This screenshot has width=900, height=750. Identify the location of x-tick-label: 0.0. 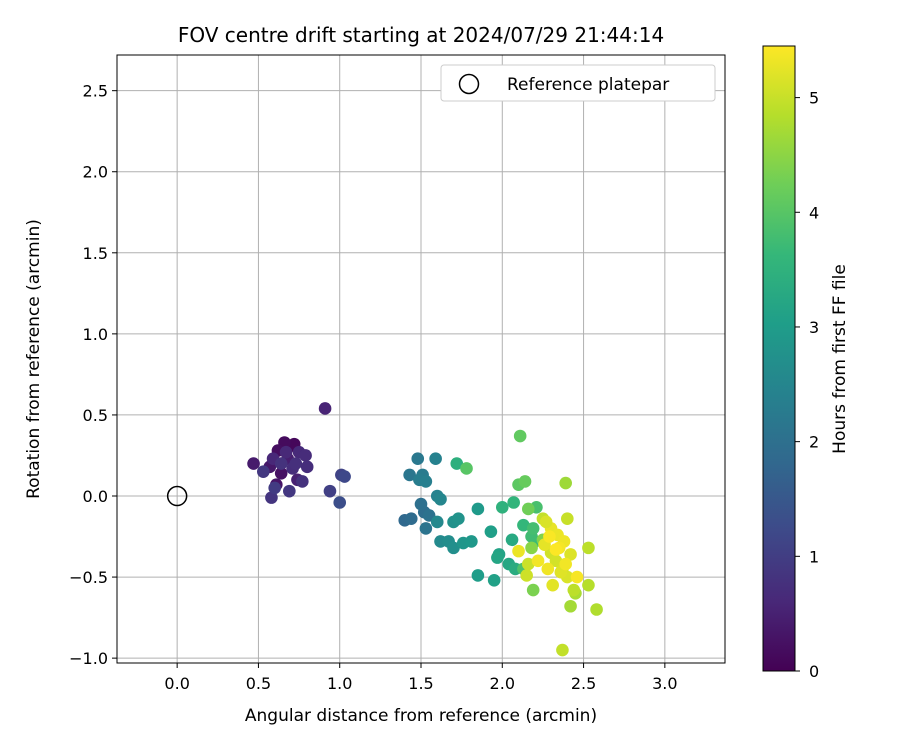
(176, 683).